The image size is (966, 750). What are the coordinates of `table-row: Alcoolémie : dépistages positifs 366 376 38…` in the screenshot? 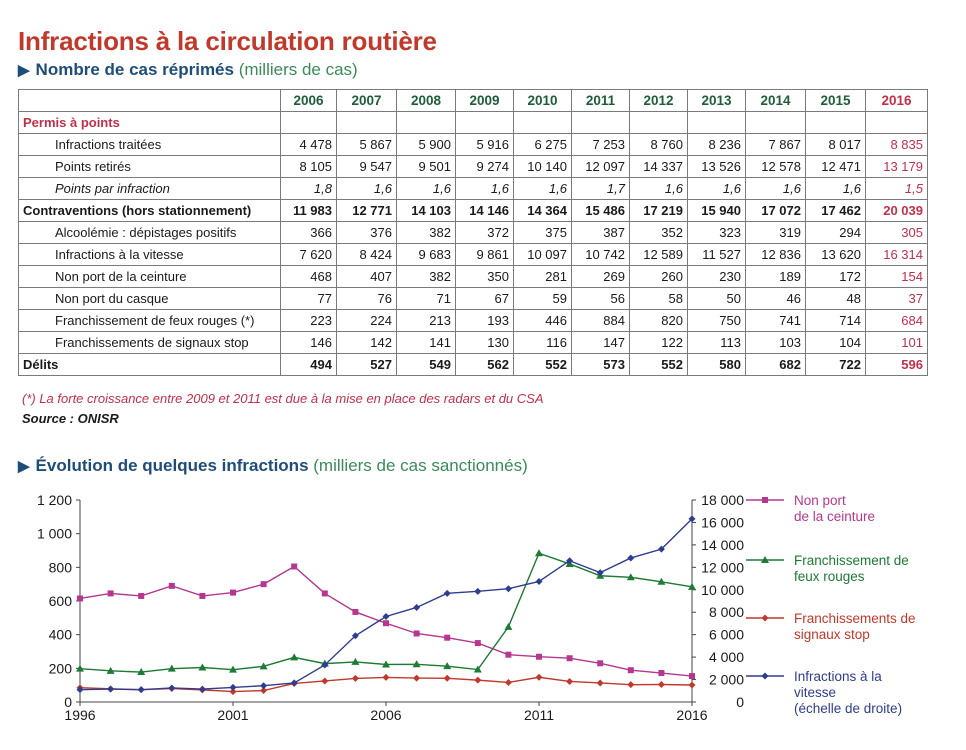 It's located at (473, 232).